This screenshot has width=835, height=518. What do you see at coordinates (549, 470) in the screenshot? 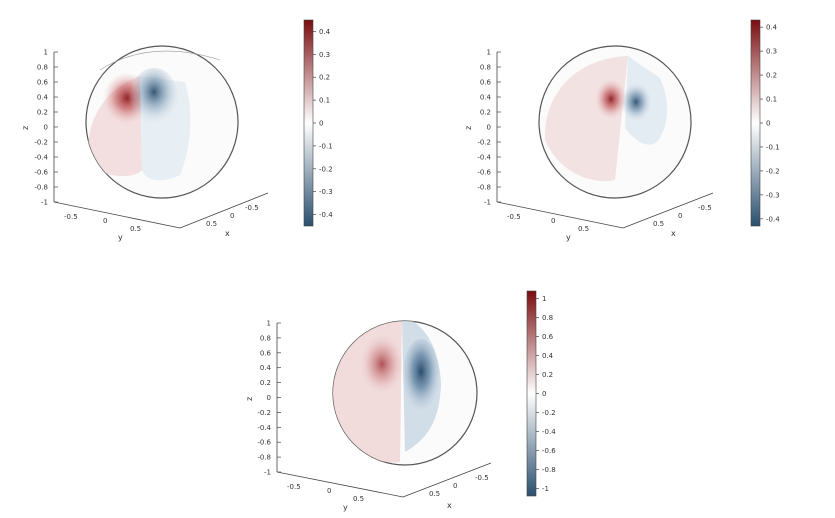
I see `colorbar-tick-label: -0.8` at bounding box center [549, 470].